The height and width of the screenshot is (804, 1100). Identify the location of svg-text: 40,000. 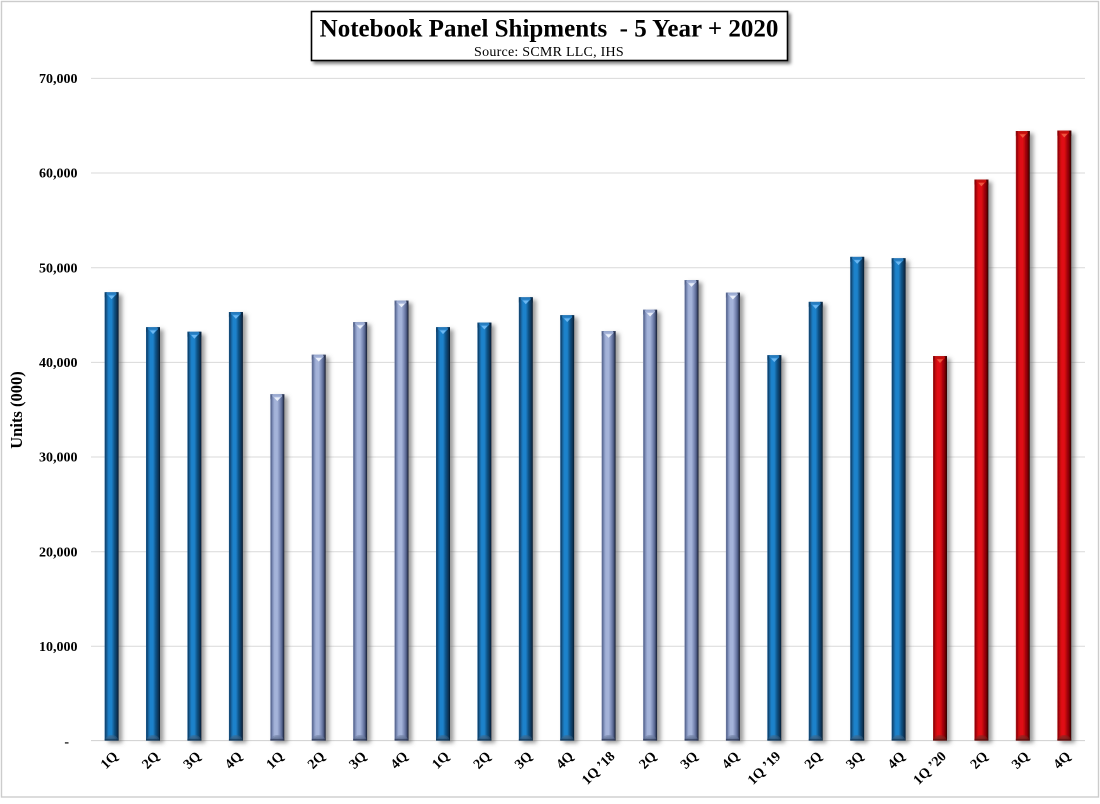
(58, 363).